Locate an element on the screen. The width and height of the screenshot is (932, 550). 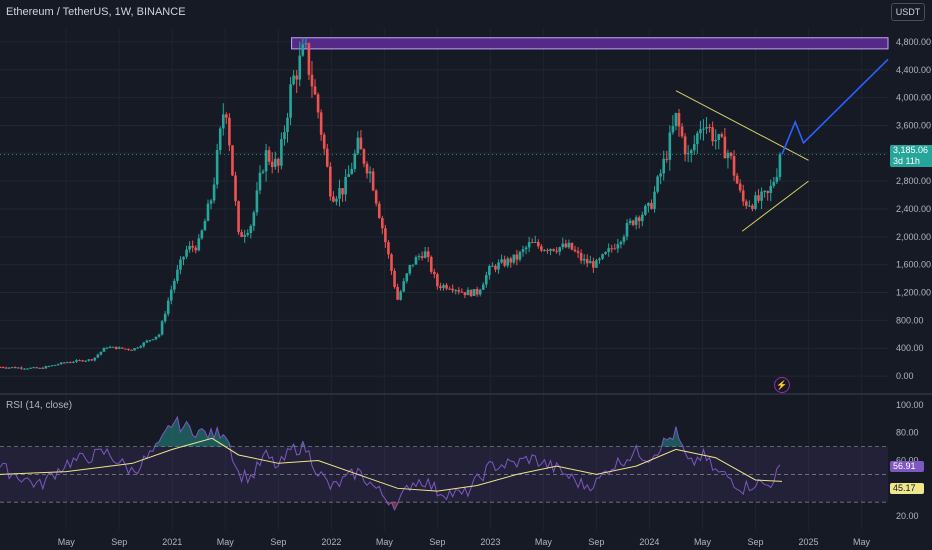
triangle-lower-trendline is located at coordinates (775, 206).